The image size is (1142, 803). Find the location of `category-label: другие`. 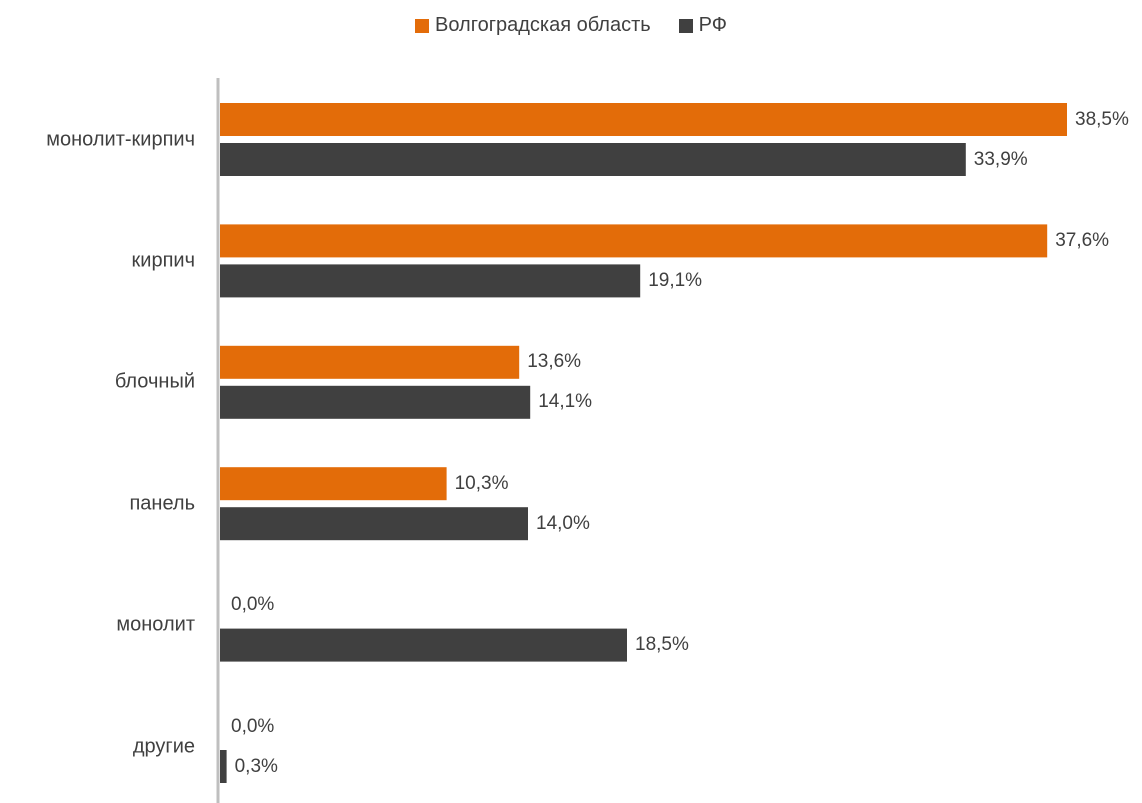

category-label: другие is located at coordinates (164, 746).